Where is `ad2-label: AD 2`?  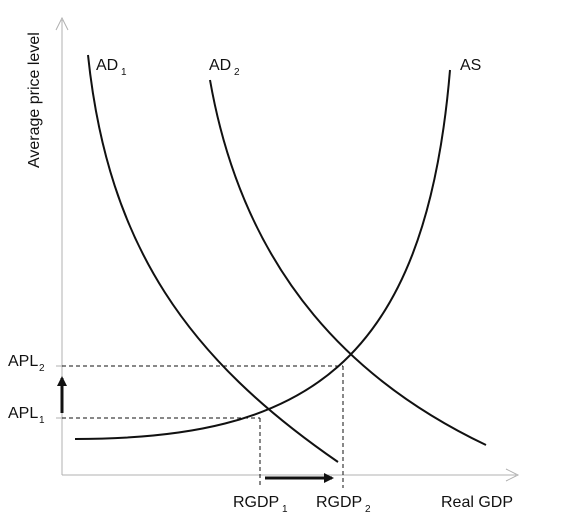 ad2-label: AD 2 is located at coordinates (224, 67).